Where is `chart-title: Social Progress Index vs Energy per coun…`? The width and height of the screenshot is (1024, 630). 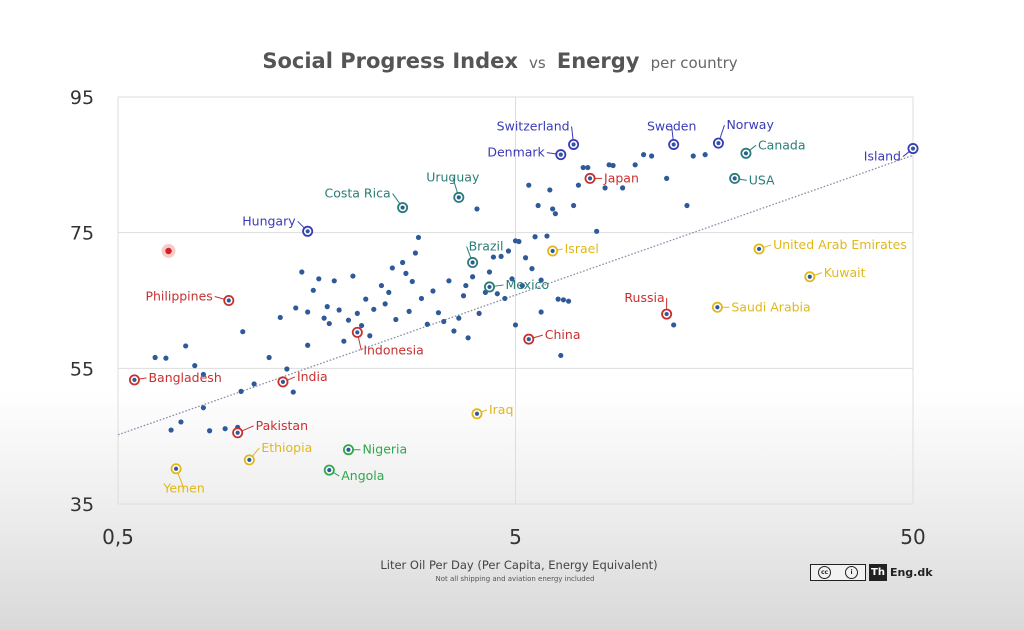
chart-title: Social Progress Index vs Energy per coun… is located at coordinates (499, 61).